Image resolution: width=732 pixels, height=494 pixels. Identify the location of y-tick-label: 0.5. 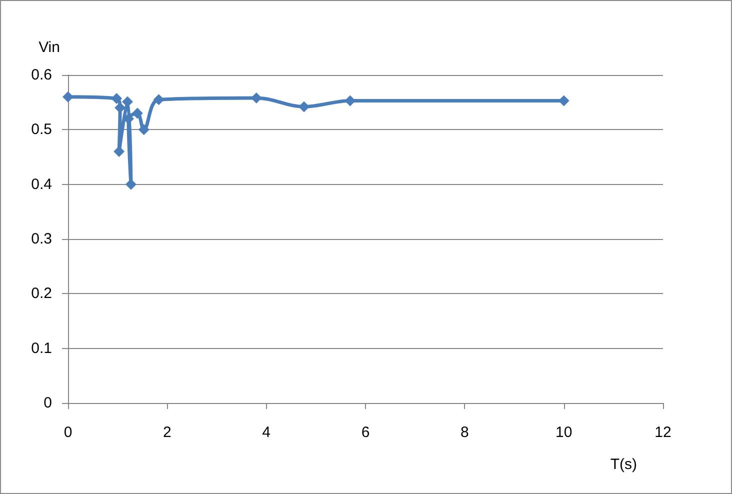
(41, 129).